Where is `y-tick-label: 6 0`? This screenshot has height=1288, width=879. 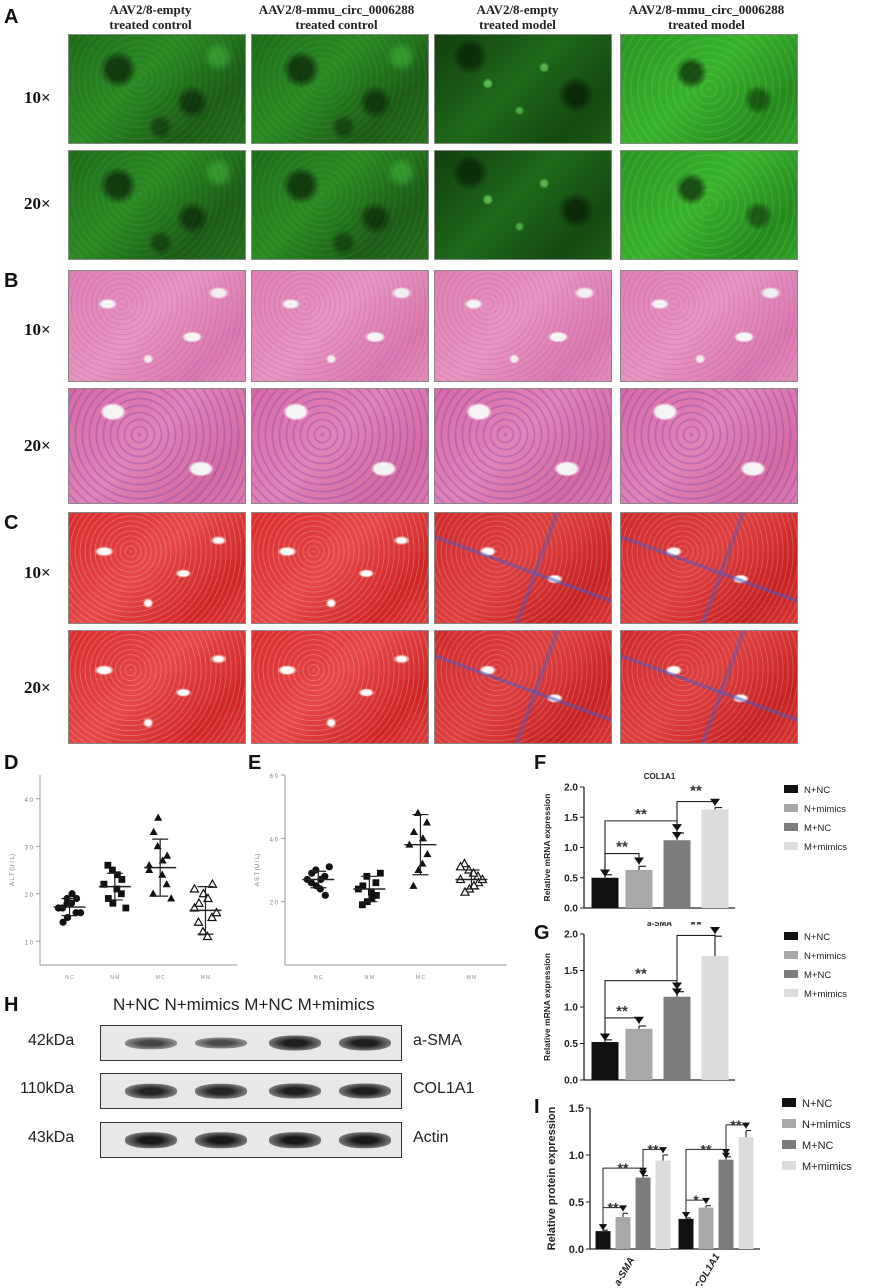 y-tick-label: 6 0 is located at coordinates (274, 777).